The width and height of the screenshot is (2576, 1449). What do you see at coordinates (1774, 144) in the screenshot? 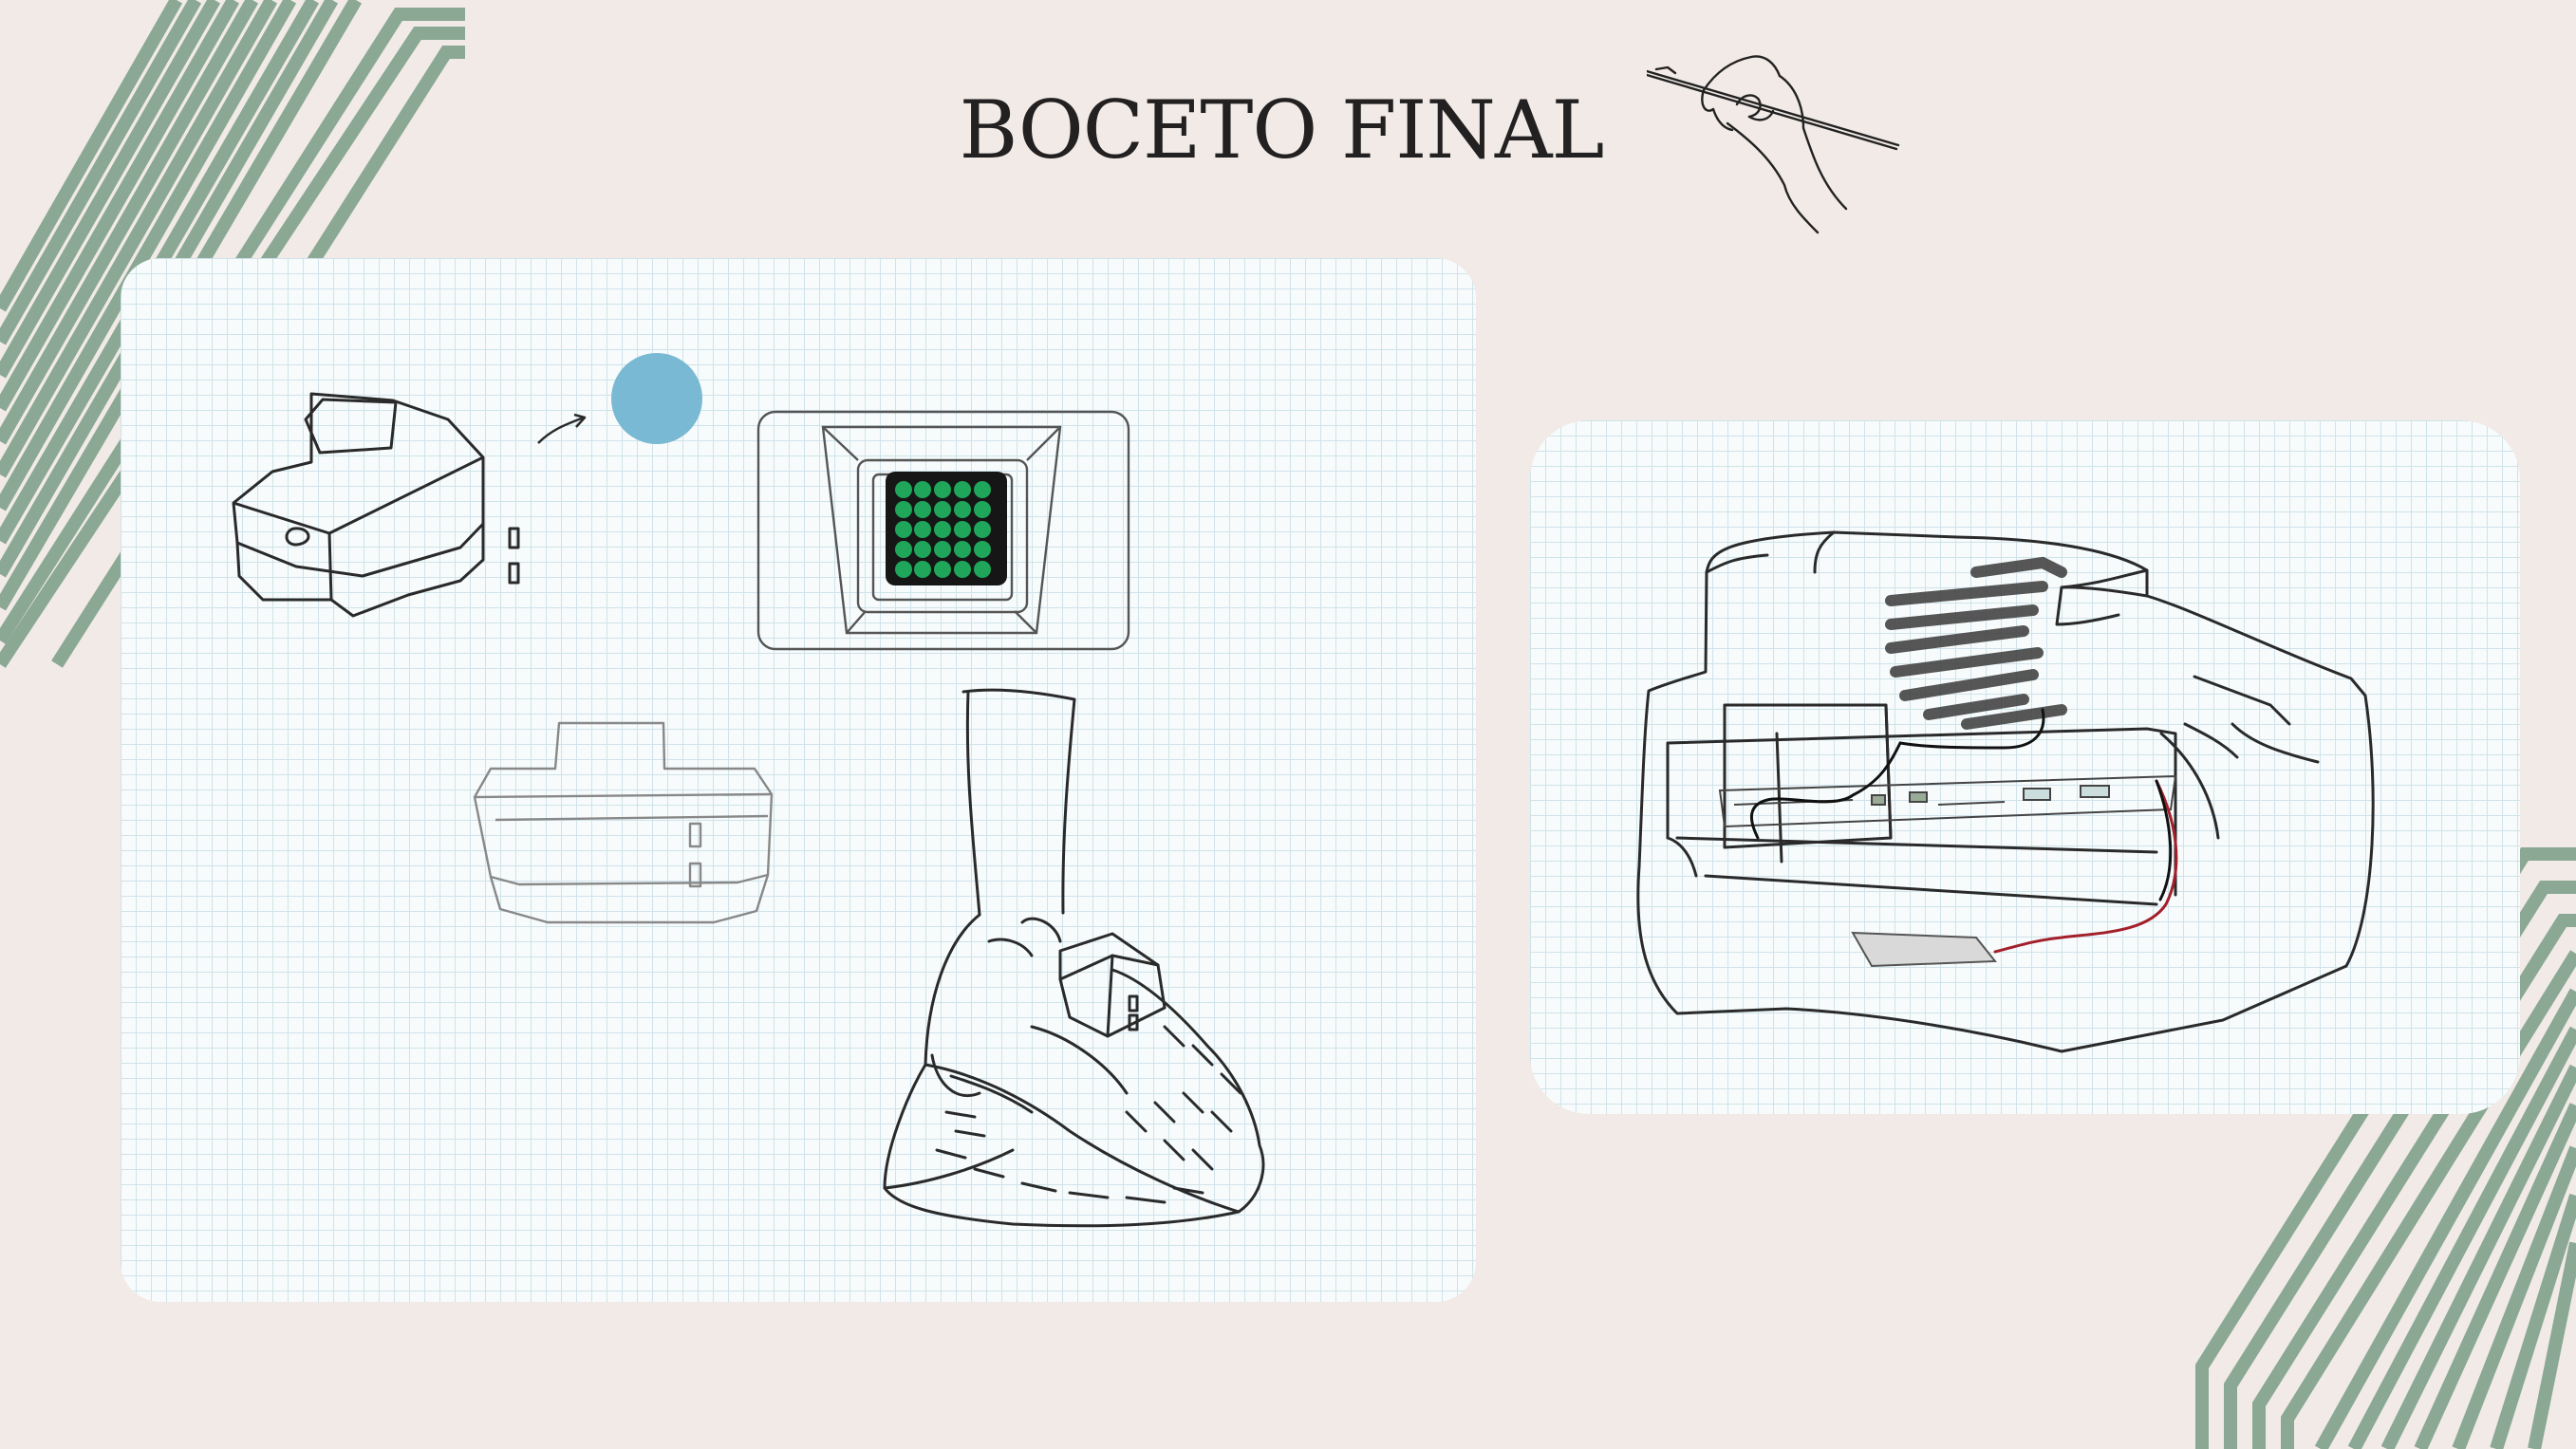
I see `hand-drawing-icon` at bounding box center [1774, 144].